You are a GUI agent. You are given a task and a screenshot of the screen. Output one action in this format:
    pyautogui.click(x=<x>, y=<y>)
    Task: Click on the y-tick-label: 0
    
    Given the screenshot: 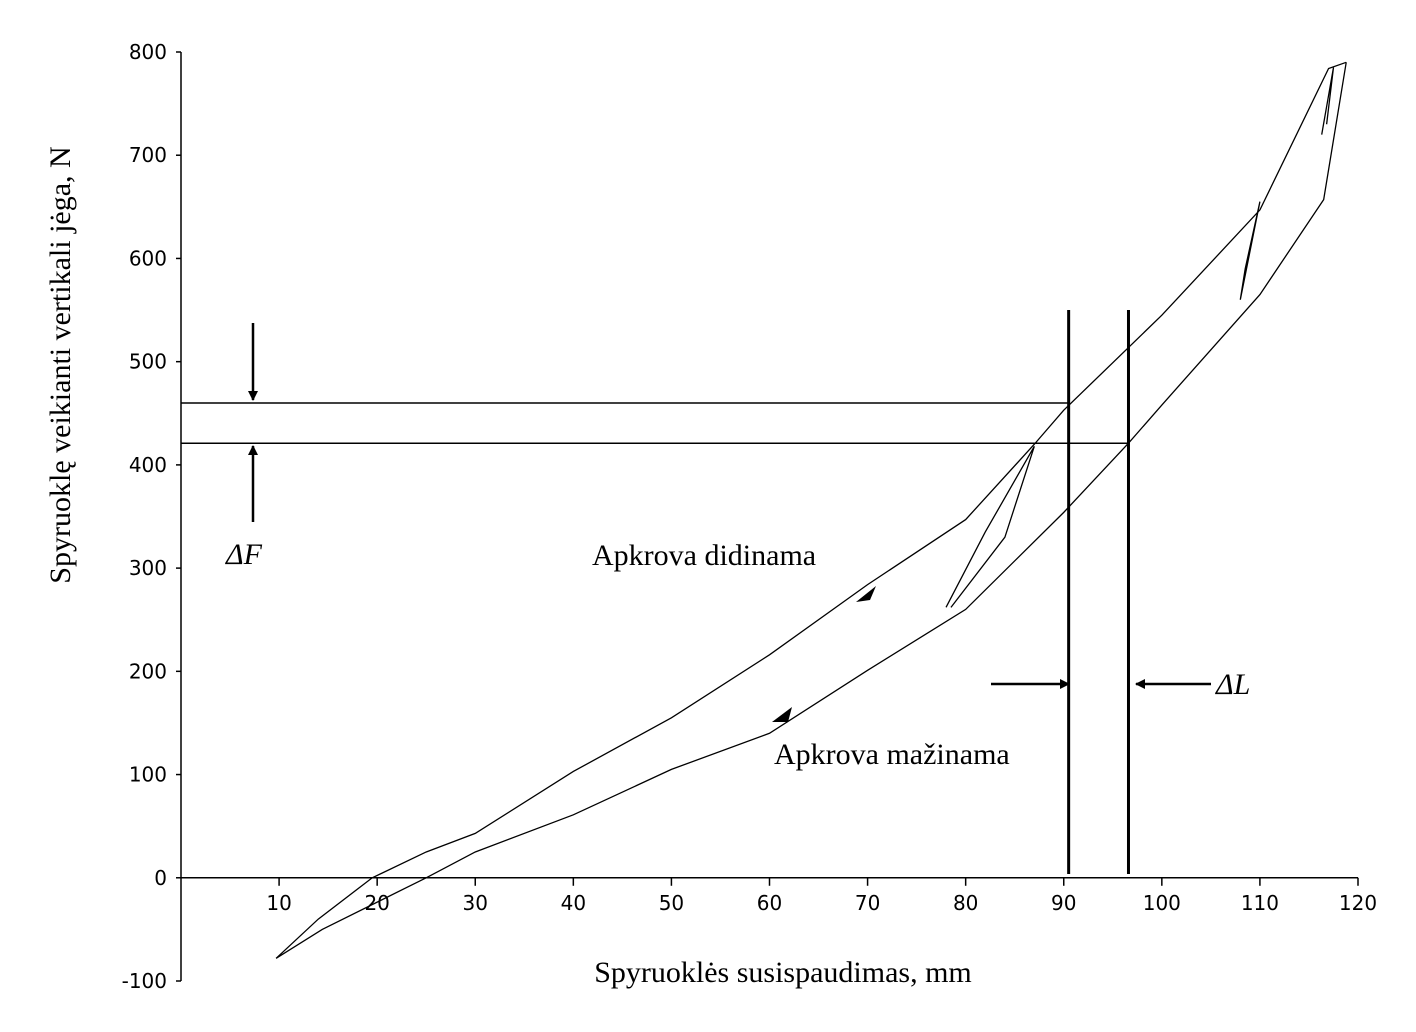 What is the action you would take?
    pyautogui.click(x=160, y=878)
    